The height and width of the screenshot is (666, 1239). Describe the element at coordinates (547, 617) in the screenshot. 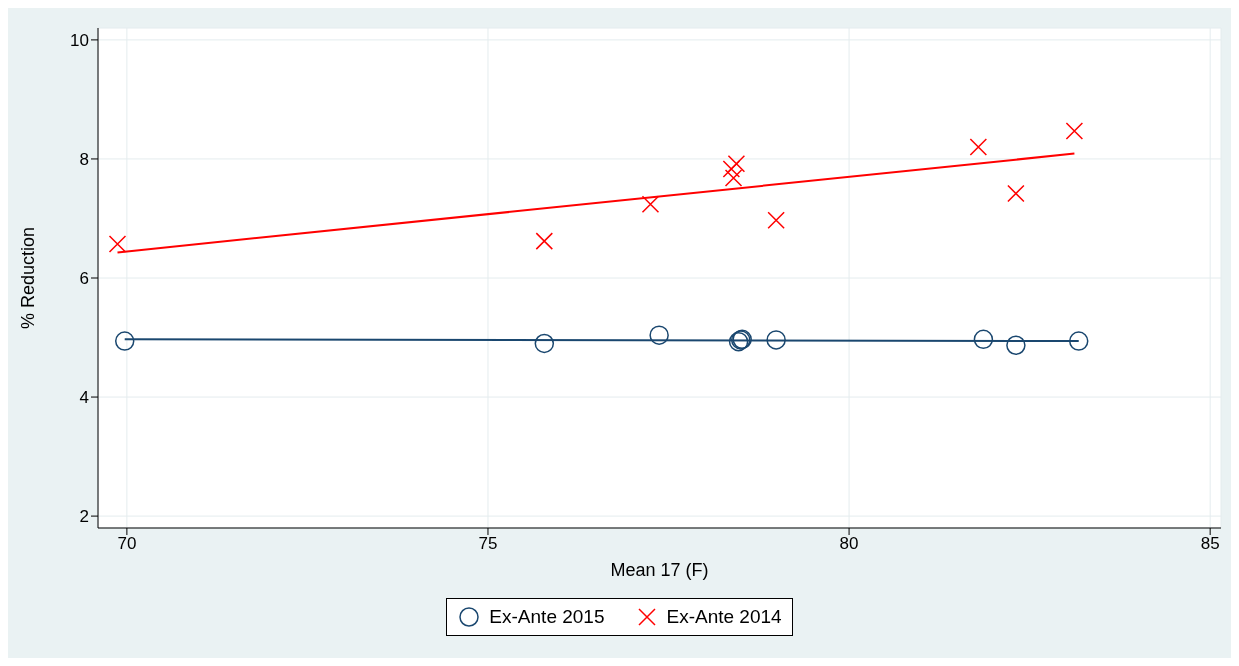

I see `legend-label: Ex-Ante 2015` at that location.